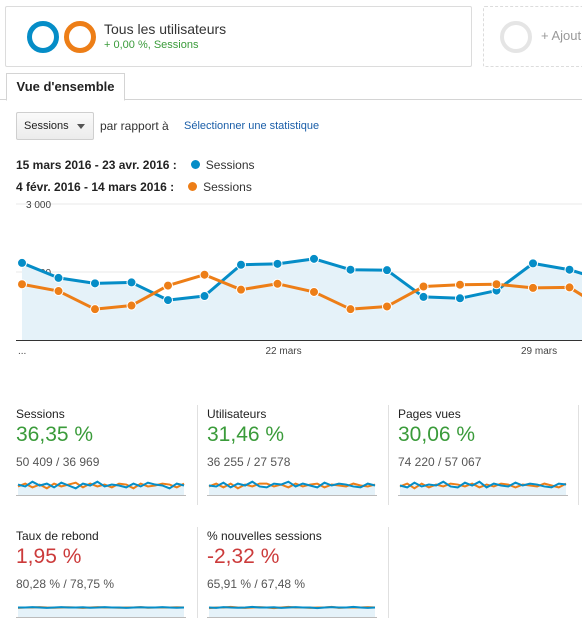  Describe the element at coordinates (429, 414) in the screenshot. I see `metric-title: Pages vues` at that location.